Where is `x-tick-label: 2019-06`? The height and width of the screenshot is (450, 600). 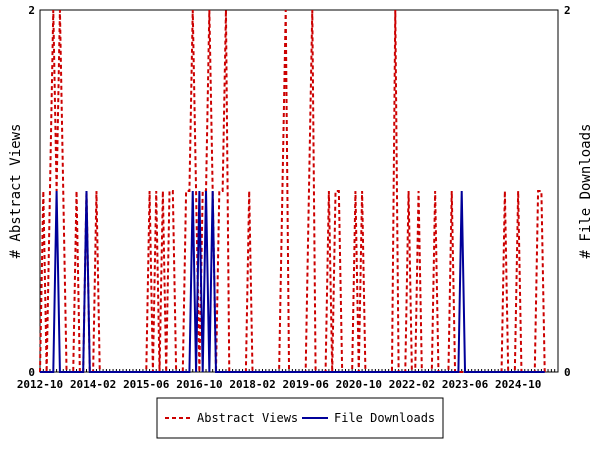
x-tick-label: 2019-06 is located at coordinates (305, 384).